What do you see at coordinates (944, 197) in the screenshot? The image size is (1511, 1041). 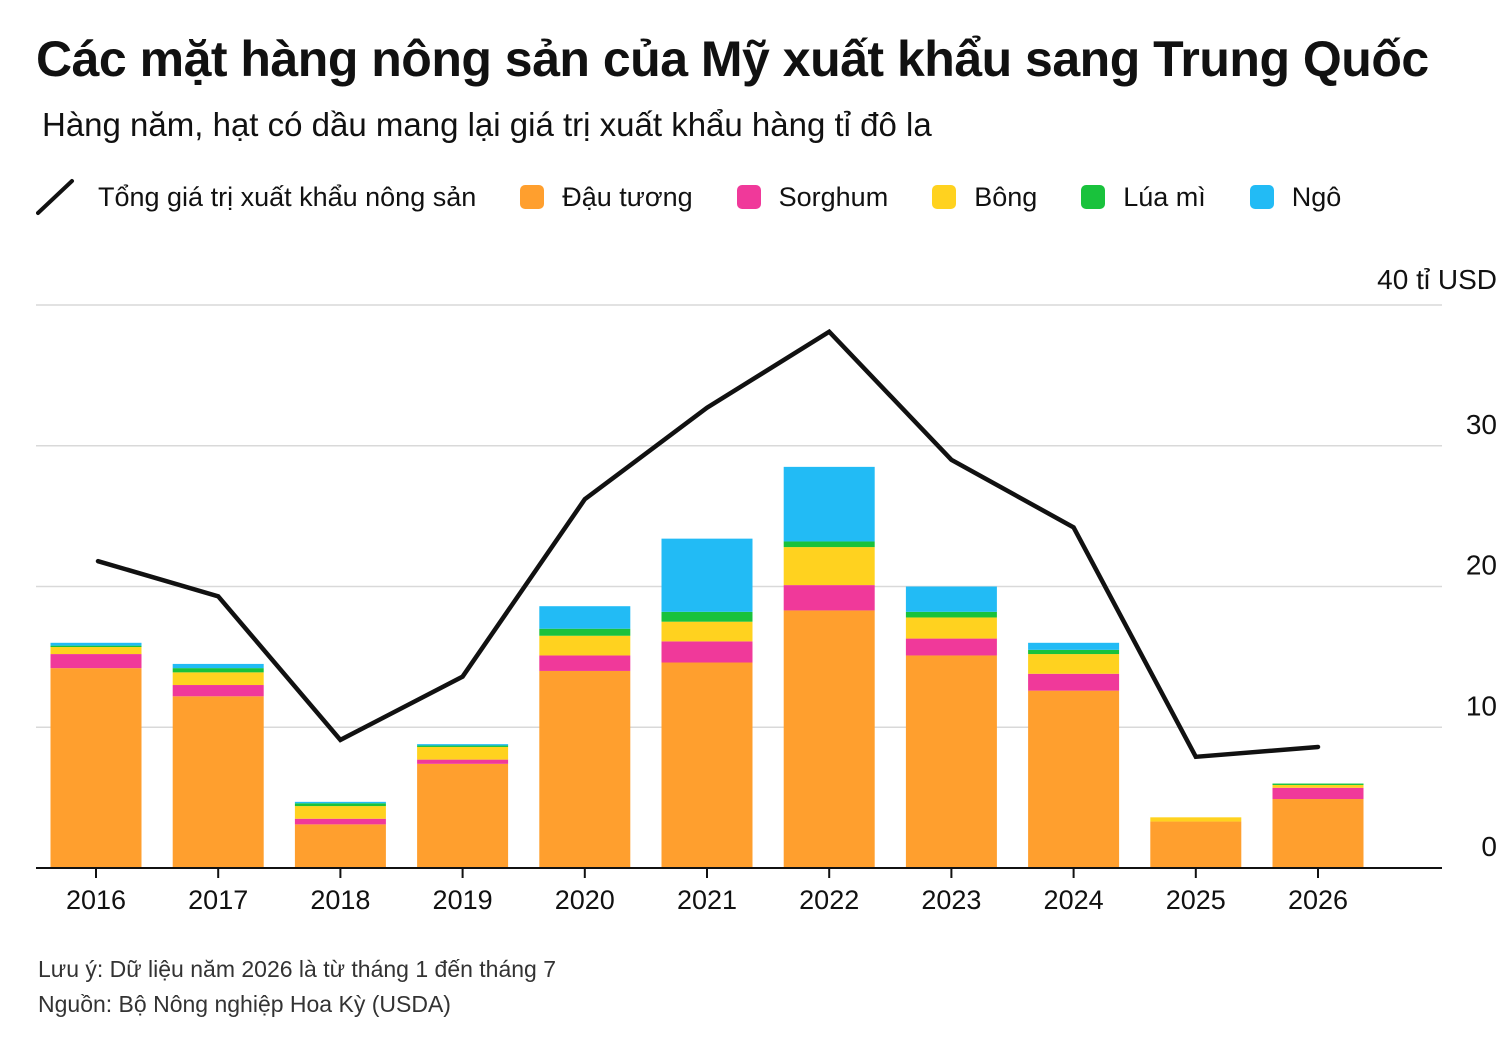 I see `legend-swatch-cotton` at bounding box center [944, 197].